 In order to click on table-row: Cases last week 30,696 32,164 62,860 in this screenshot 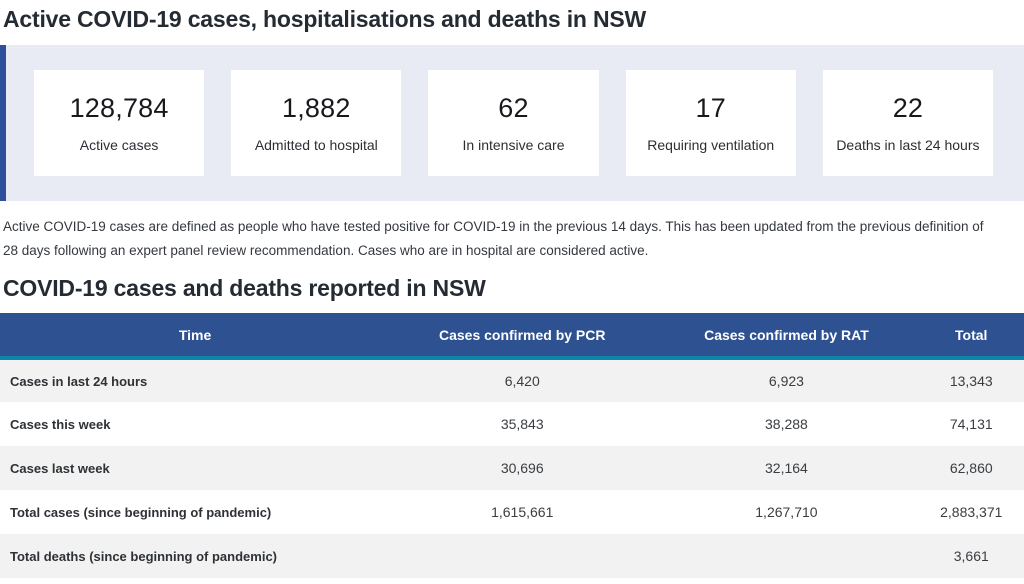, I will do `click(512, 468)`.